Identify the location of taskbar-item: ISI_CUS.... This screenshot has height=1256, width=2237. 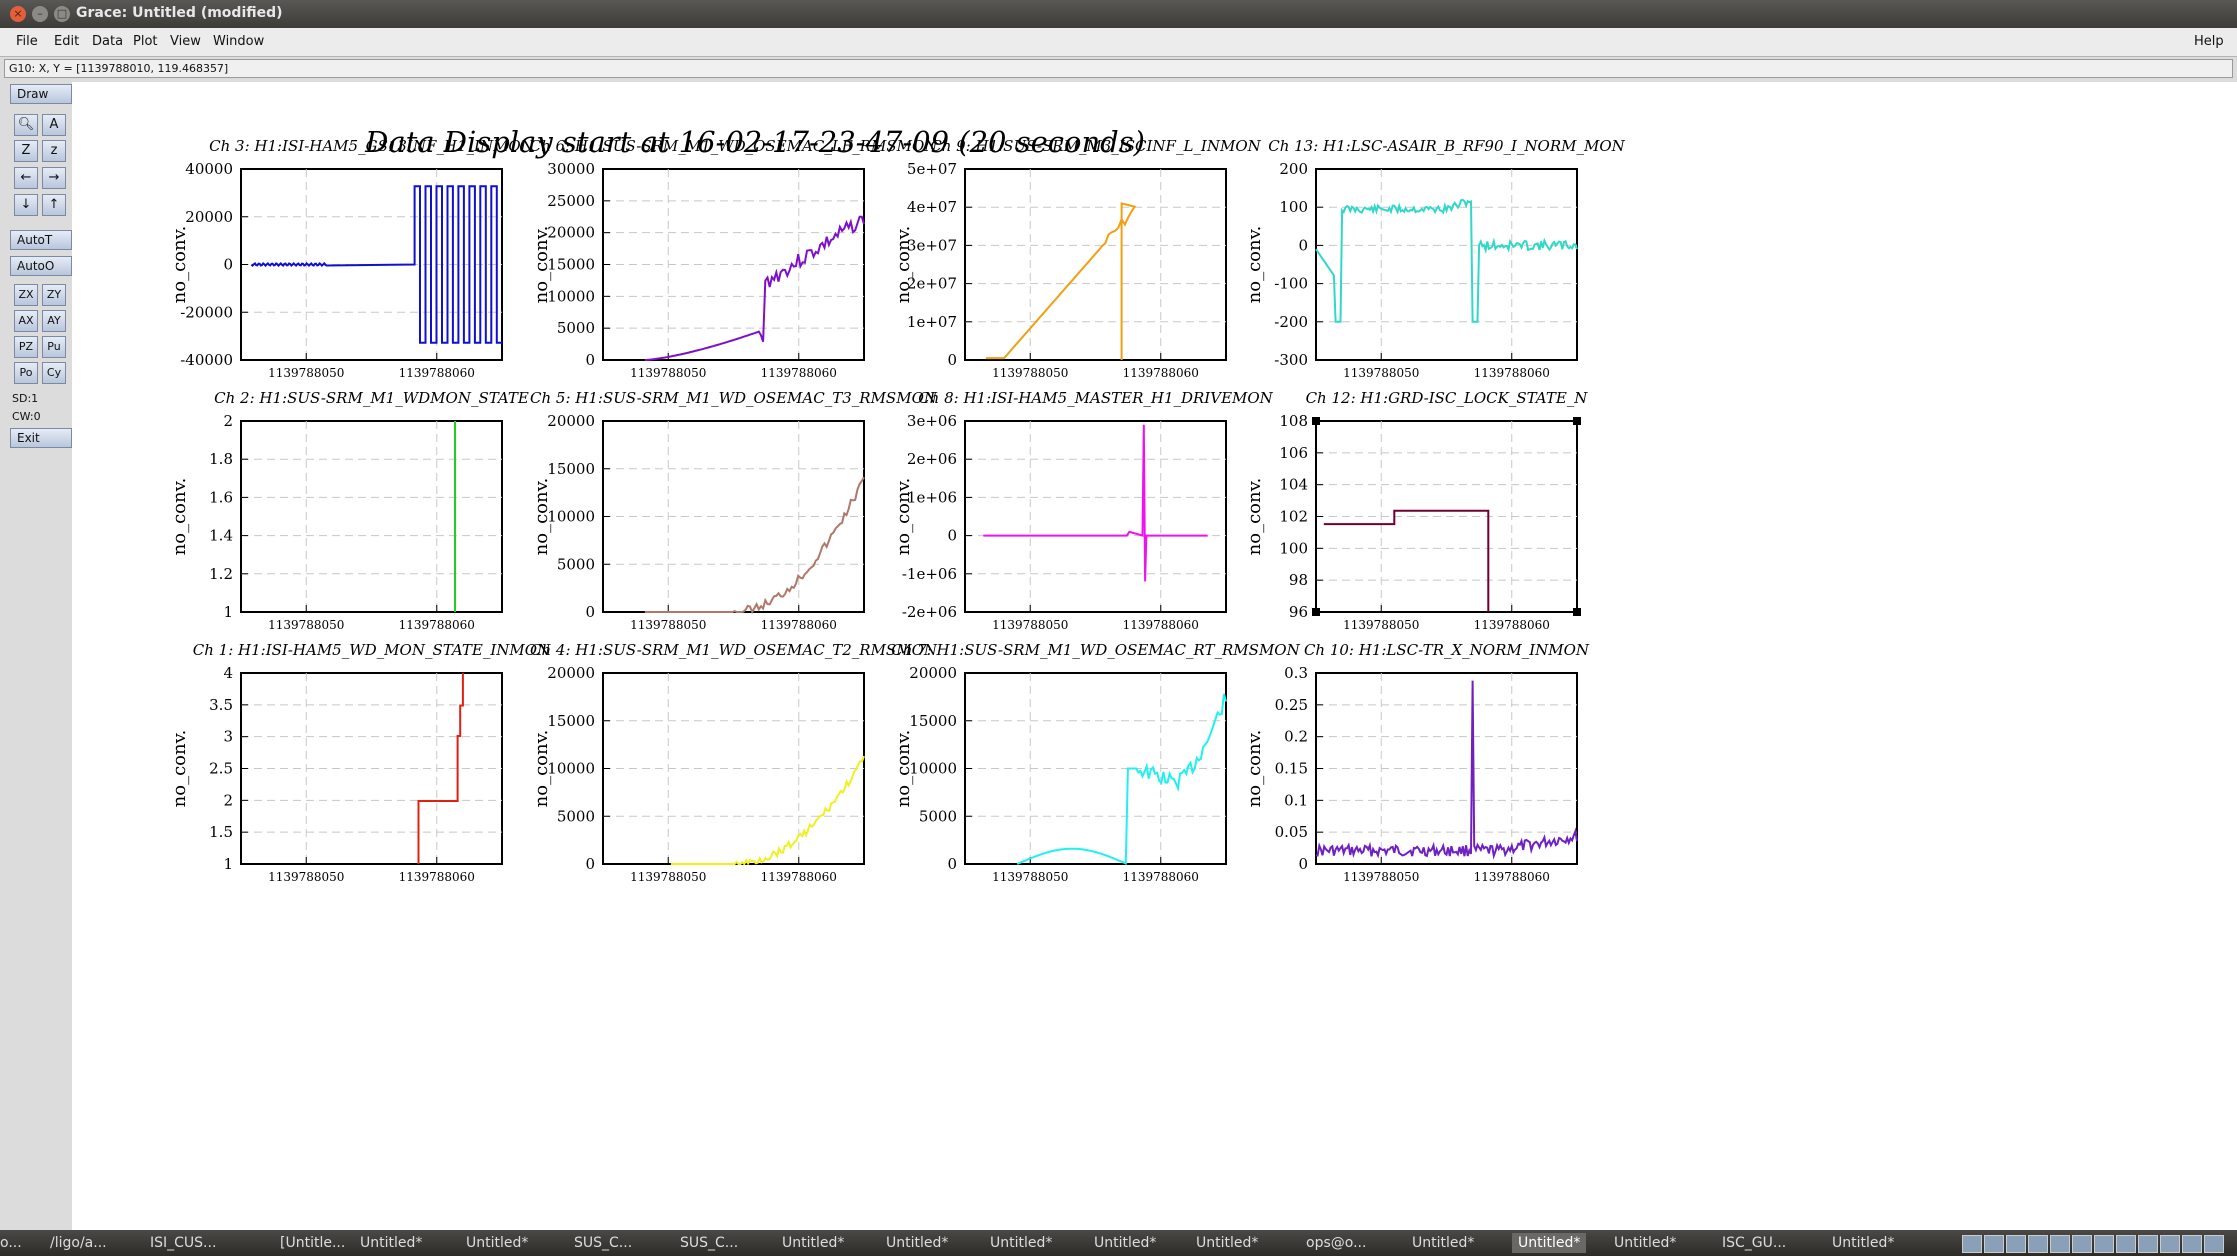
(183, 1243).